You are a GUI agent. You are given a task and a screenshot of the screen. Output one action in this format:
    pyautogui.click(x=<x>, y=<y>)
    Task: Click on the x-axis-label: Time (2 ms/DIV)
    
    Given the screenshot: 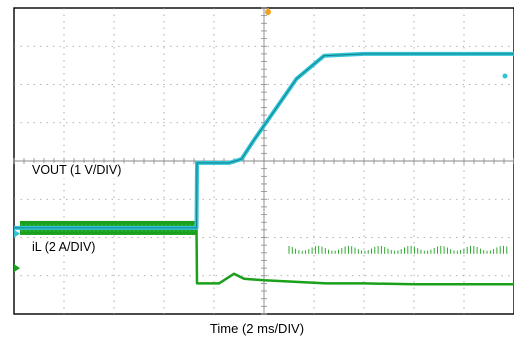 What is the action you would take?
    pyautogui.click(x=257, y=328)
    